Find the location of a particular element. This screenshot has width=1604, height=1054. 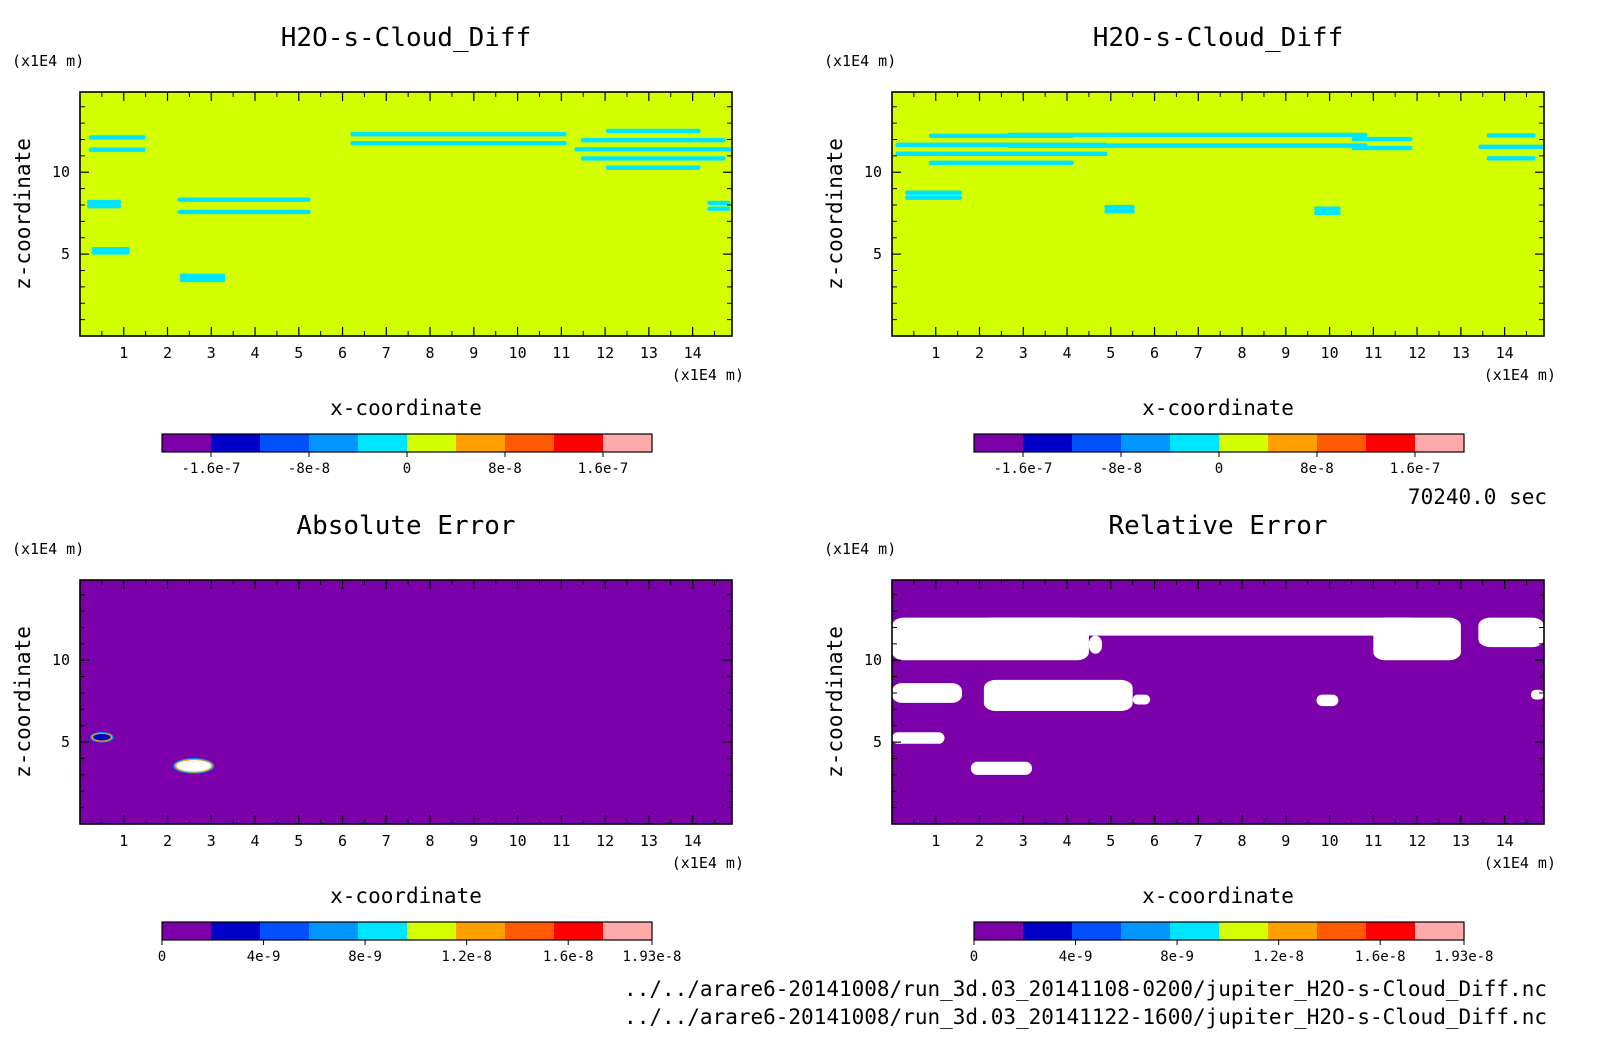

x-tick-label: 5 is located at coordinates (1110, 841).